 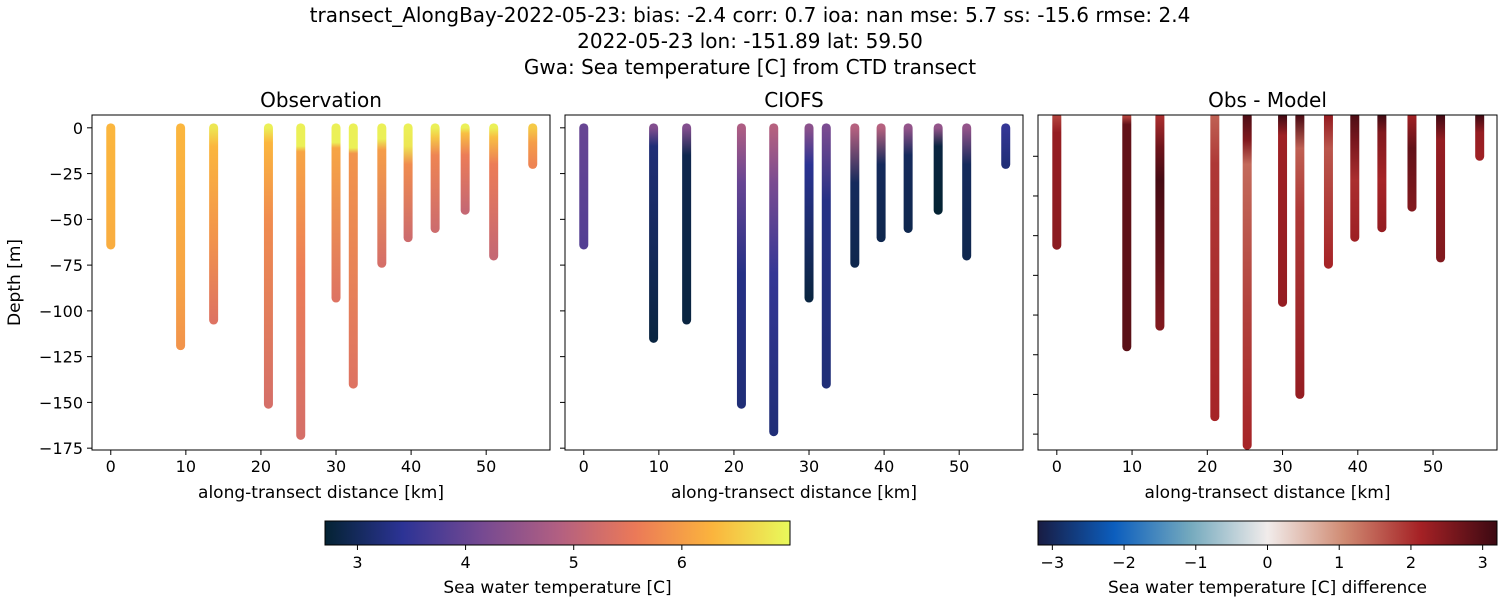 What do you see at coordinates (1339, 562) in the screenshot?
I see `colorbar-tick-label: 1` at bounding box center [1339, 562].